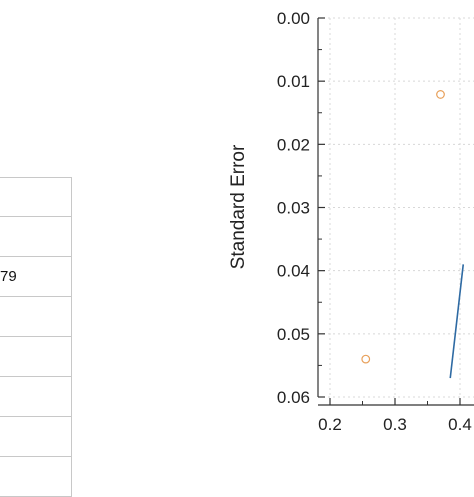  What do you see at coordinates (293, 334) in the screenshot?
I see `y-tick-label: 0.05` at bounding box center [293, 334].